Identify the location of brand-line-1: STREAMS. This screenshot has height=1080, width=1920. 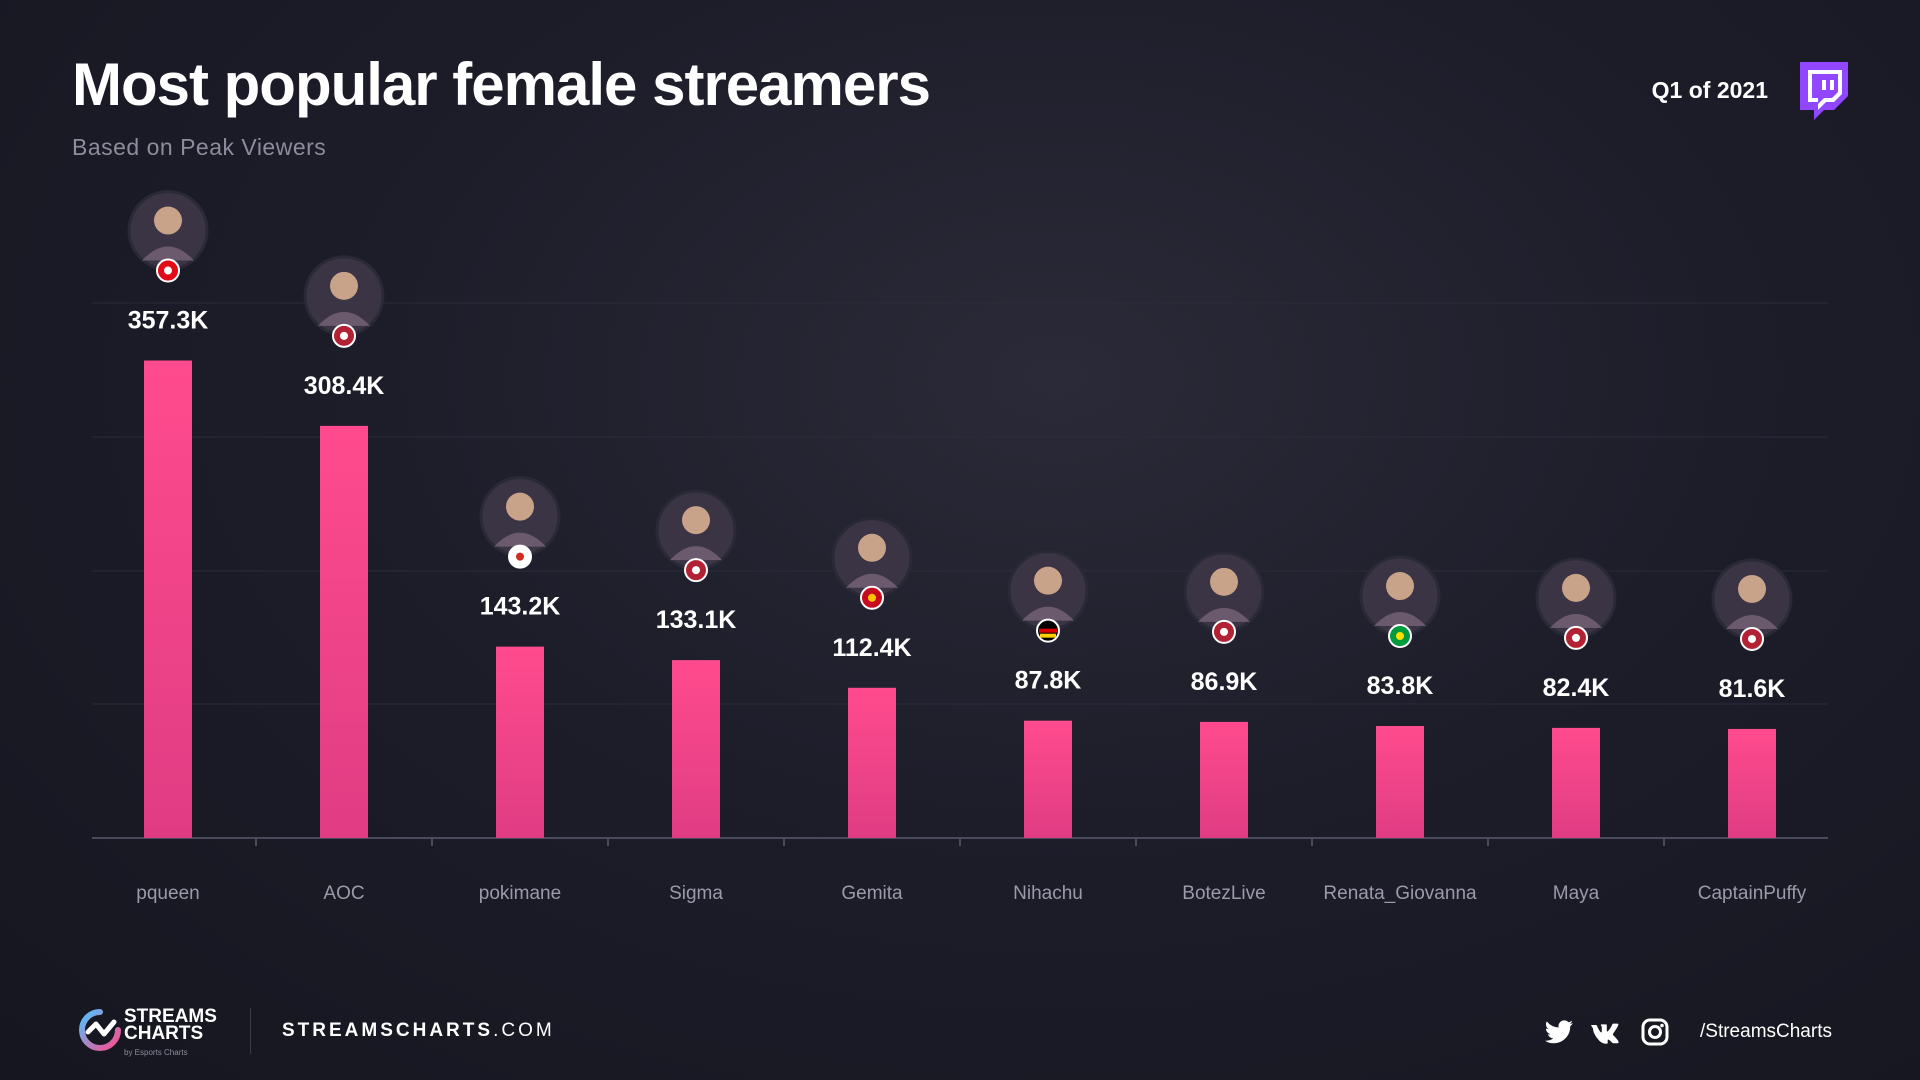
(170, 1016).